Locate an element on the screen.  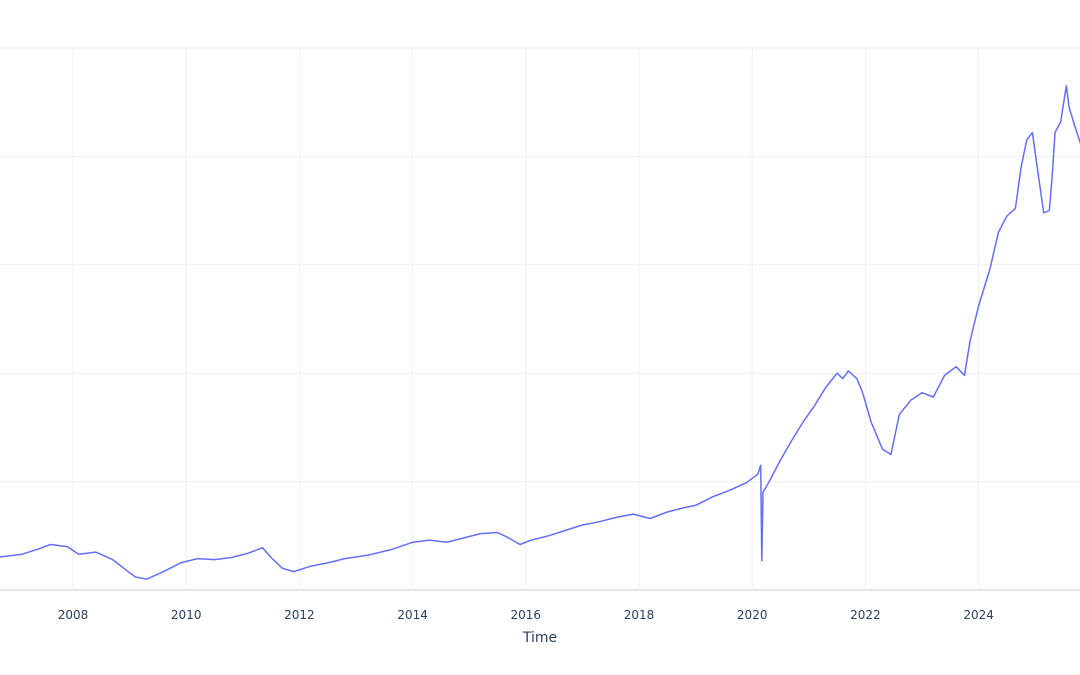
x-tick-label: 2024 is located at coordinates (978, 615).